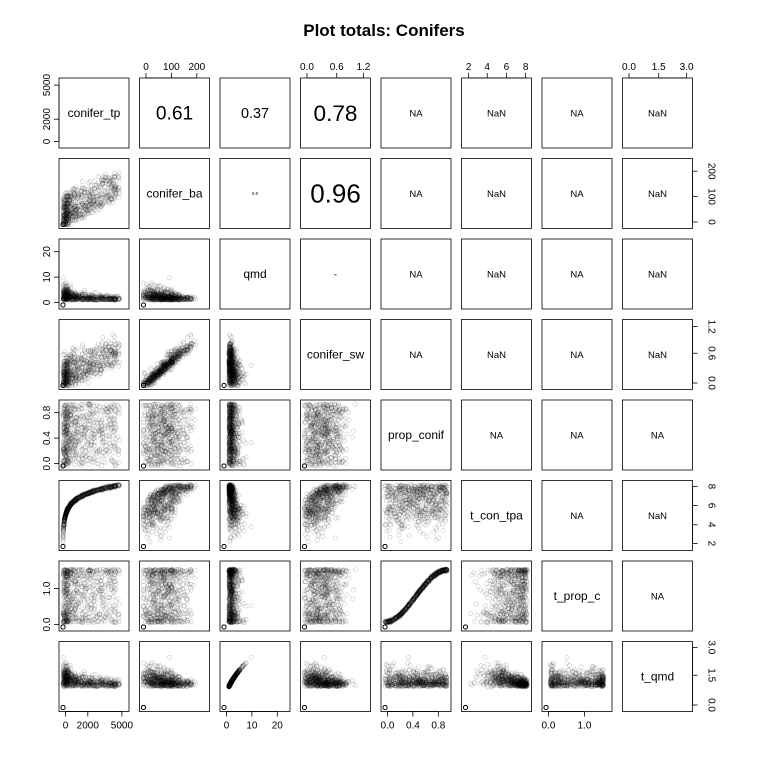 This screenshot has width=768, height=768. Describe the element at coordinates (174, 194) in the screenshot. I see `variable-label: conifer_ba` at that location.